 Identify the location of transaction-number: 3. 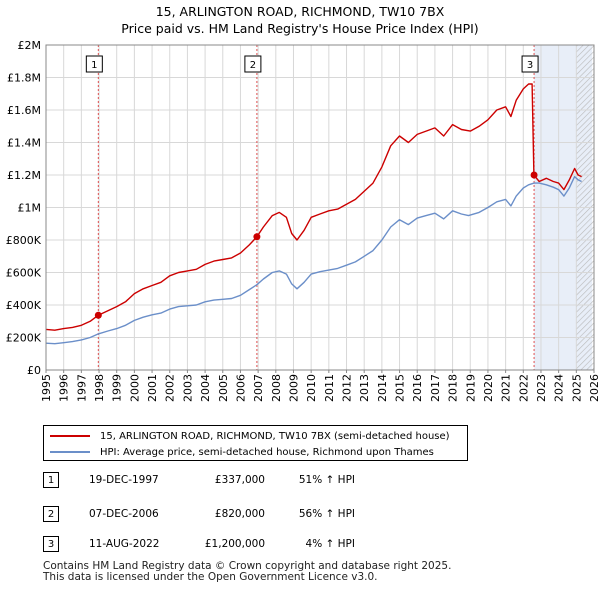
(51, 544).